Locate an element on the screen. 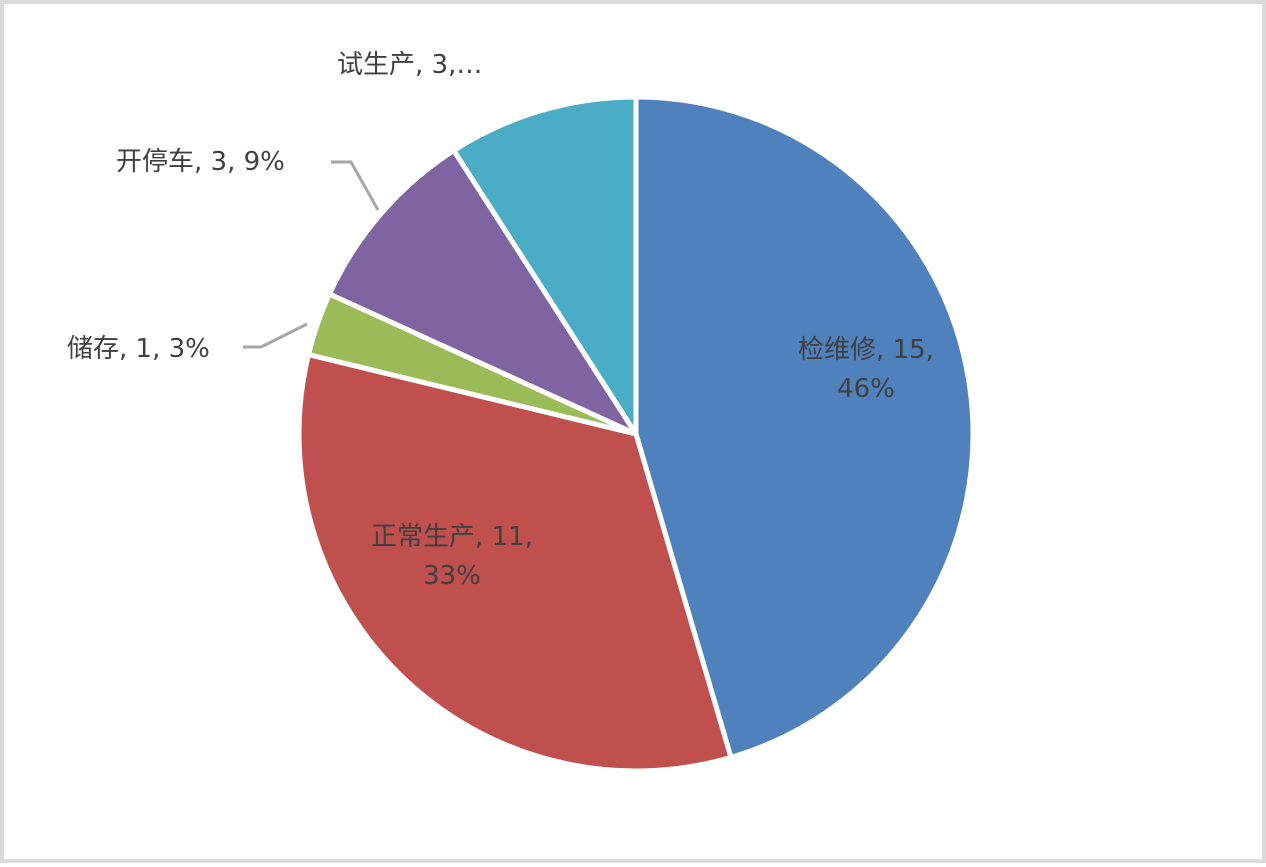  label-jianweixiu: 检维修, 15, 46% is located at coordinates (866, 370).